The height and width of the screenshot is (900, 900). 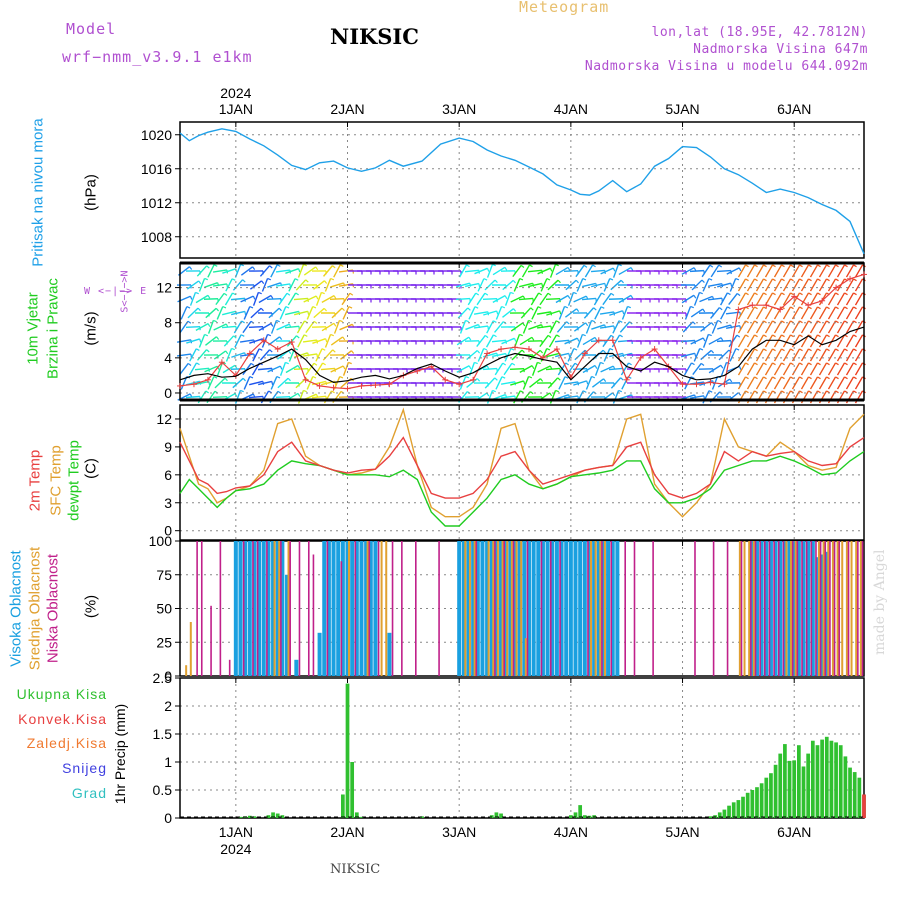 What do you see at coordinates (163, 734) in the screenshot?
I see `y-tick-label: 1.5` at bounding box center [163, 734].